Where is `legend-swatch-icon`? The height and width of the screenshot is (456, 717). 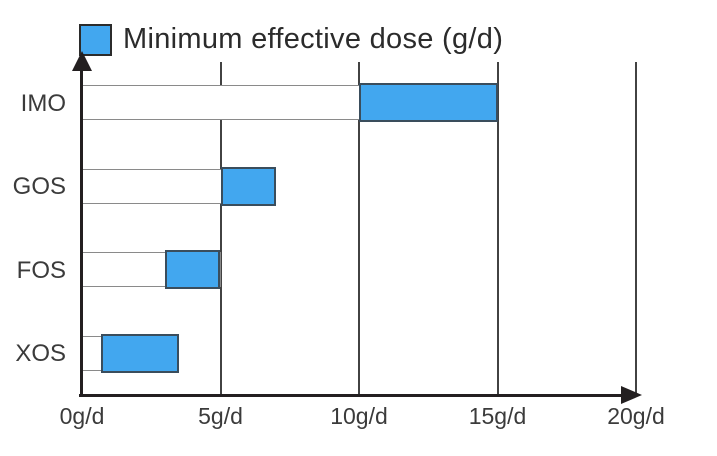 legend-swatch-icon is located at coordinates (95, 39).